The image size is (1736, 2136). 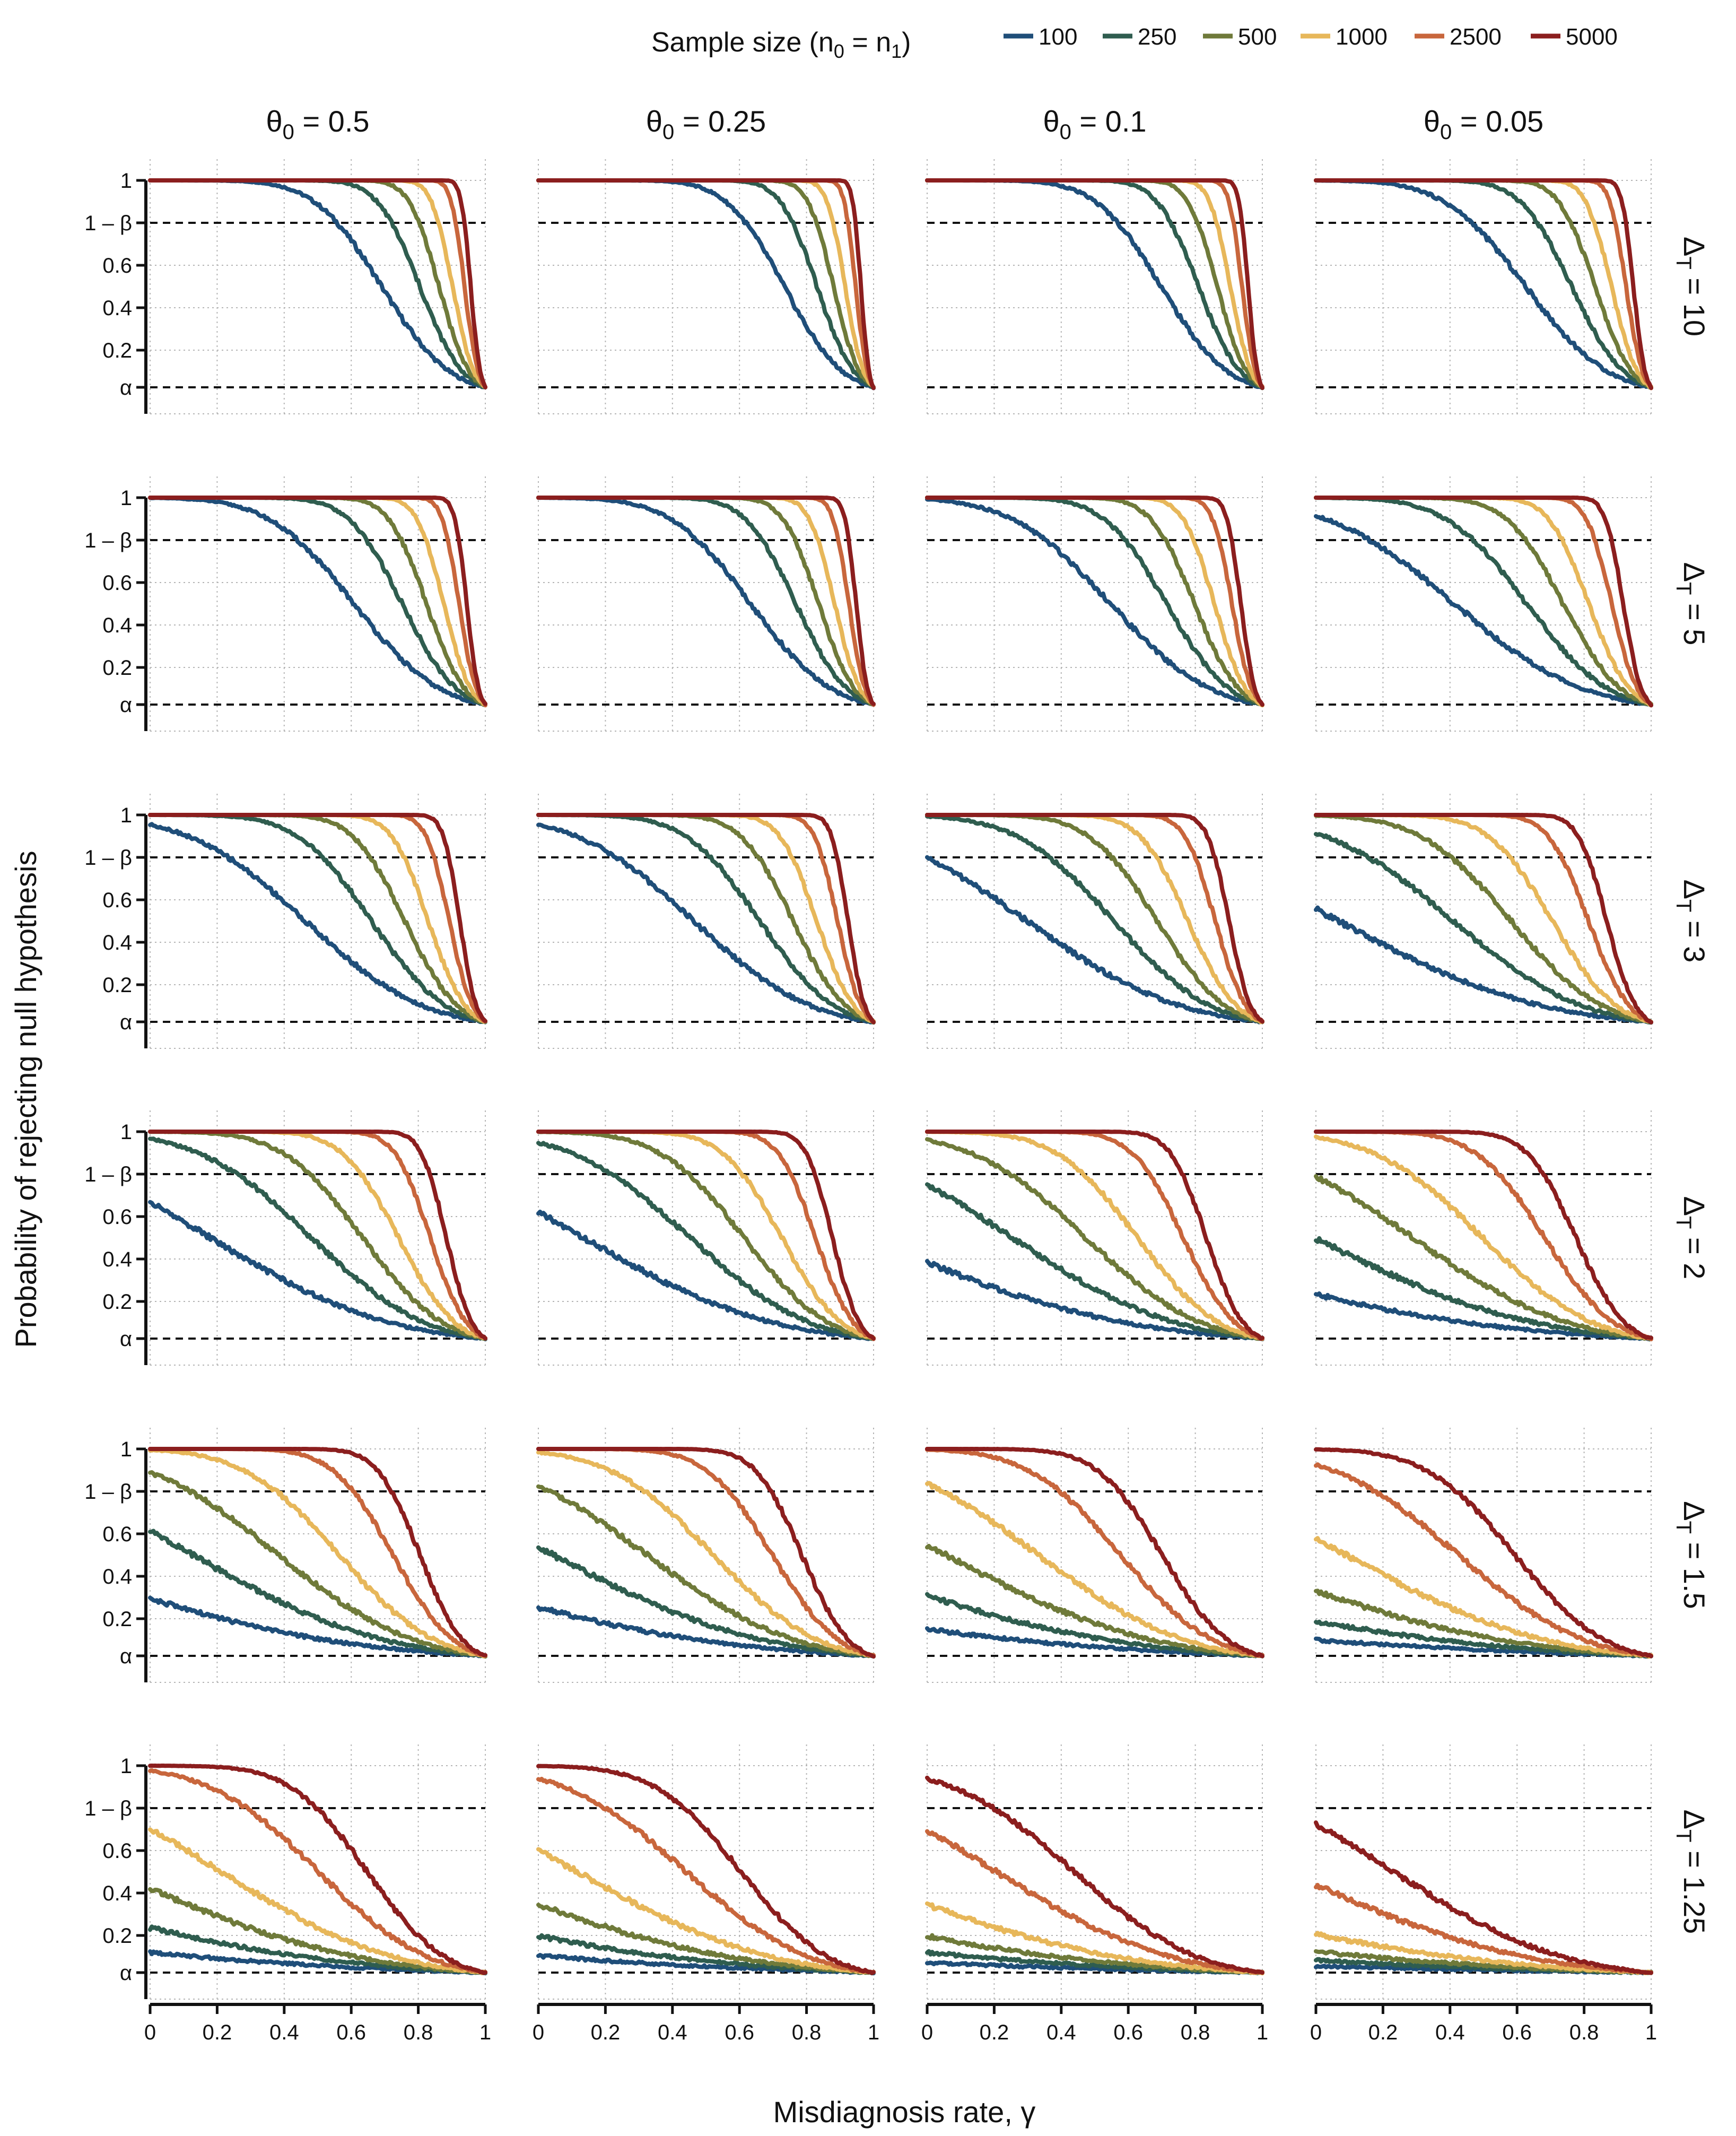 I want to click on row-header-value: = 1.25, so click(x=1694, y=1889).